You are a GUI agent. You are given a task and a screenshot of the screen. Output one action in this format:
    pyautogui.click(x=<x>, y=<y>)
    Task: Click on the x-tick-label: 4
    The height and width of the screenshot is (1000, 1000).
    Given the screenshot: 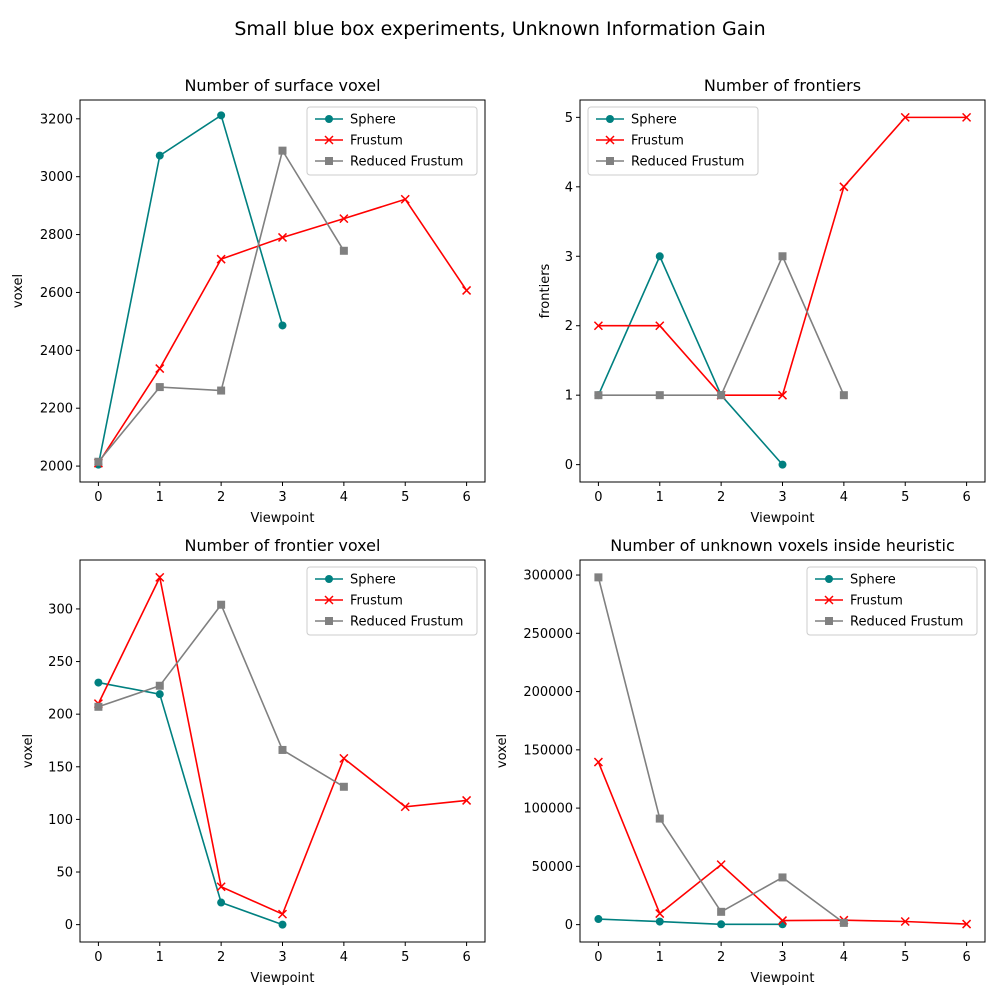 What is the action you would take?
    pyautogui.click(x=344, y=497)
    